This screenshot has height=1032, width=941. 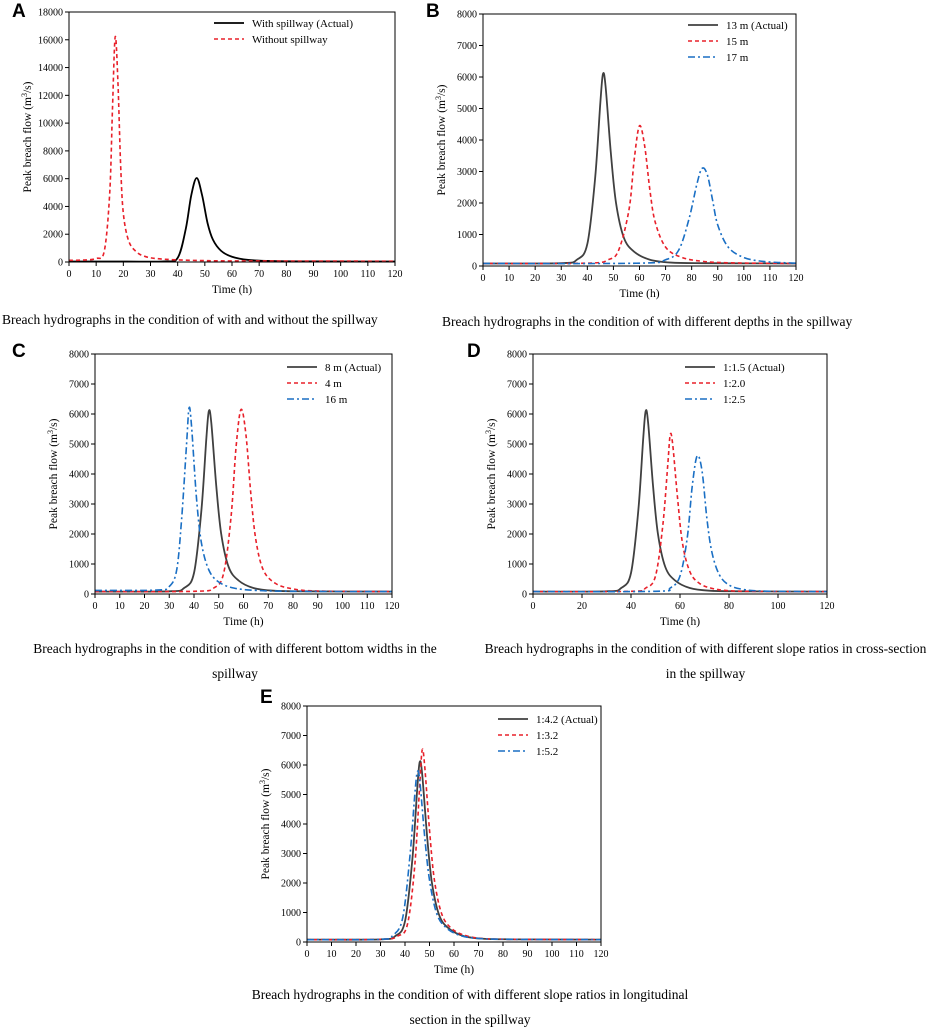 What do you see at coordinates (757, 26) in the screenshot?
I see `legend-label: 13 m (Actual)` at bounding box center [757, 26].